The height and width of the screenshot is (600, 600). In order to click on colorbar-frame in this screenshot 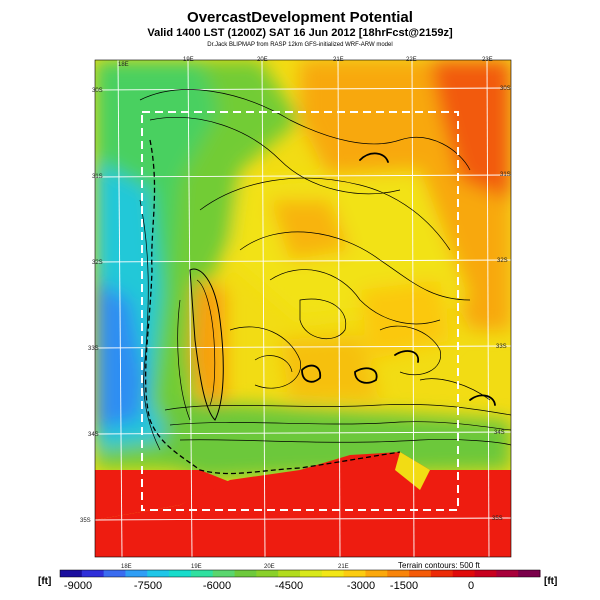, I will do `click(300, 573)`.